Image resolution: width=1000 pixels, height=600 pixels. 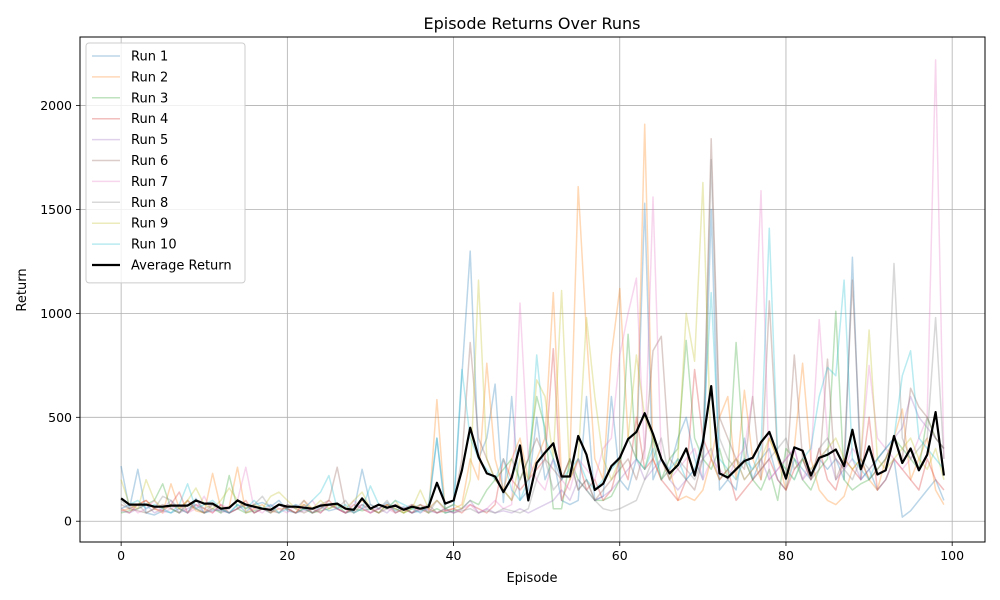 What do you see at coordinates (454, 555) in the screenshot?
I see `x-tick-label: 40` at bounding box center [454, 555].